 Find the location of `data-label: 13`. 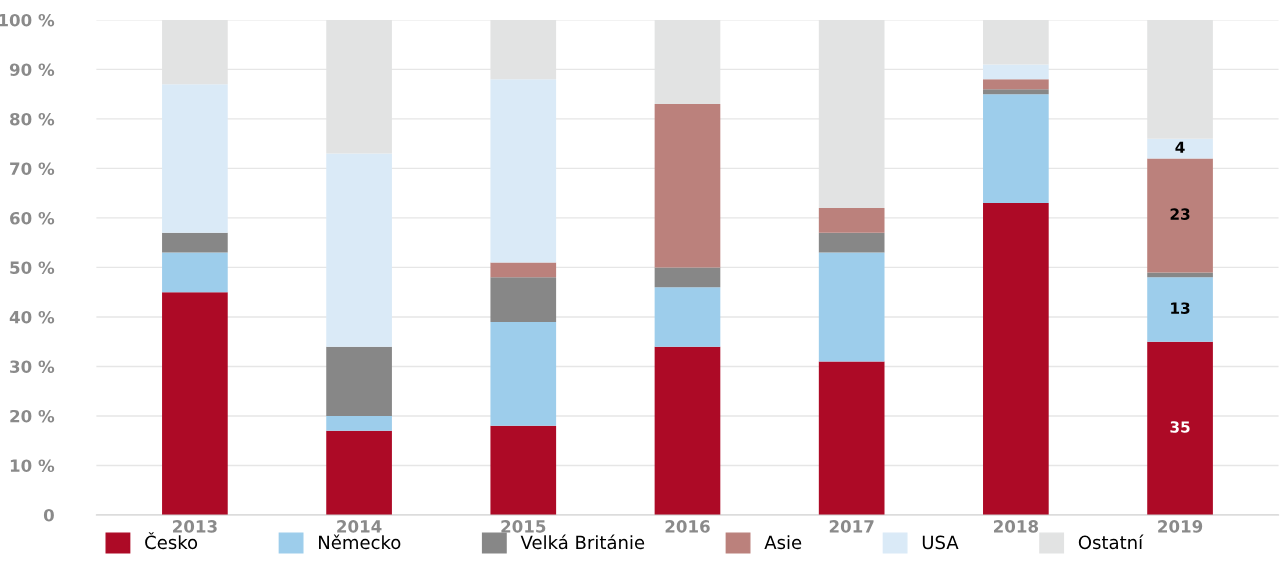

data-label: 13 is located at coordinates (1180, 308).